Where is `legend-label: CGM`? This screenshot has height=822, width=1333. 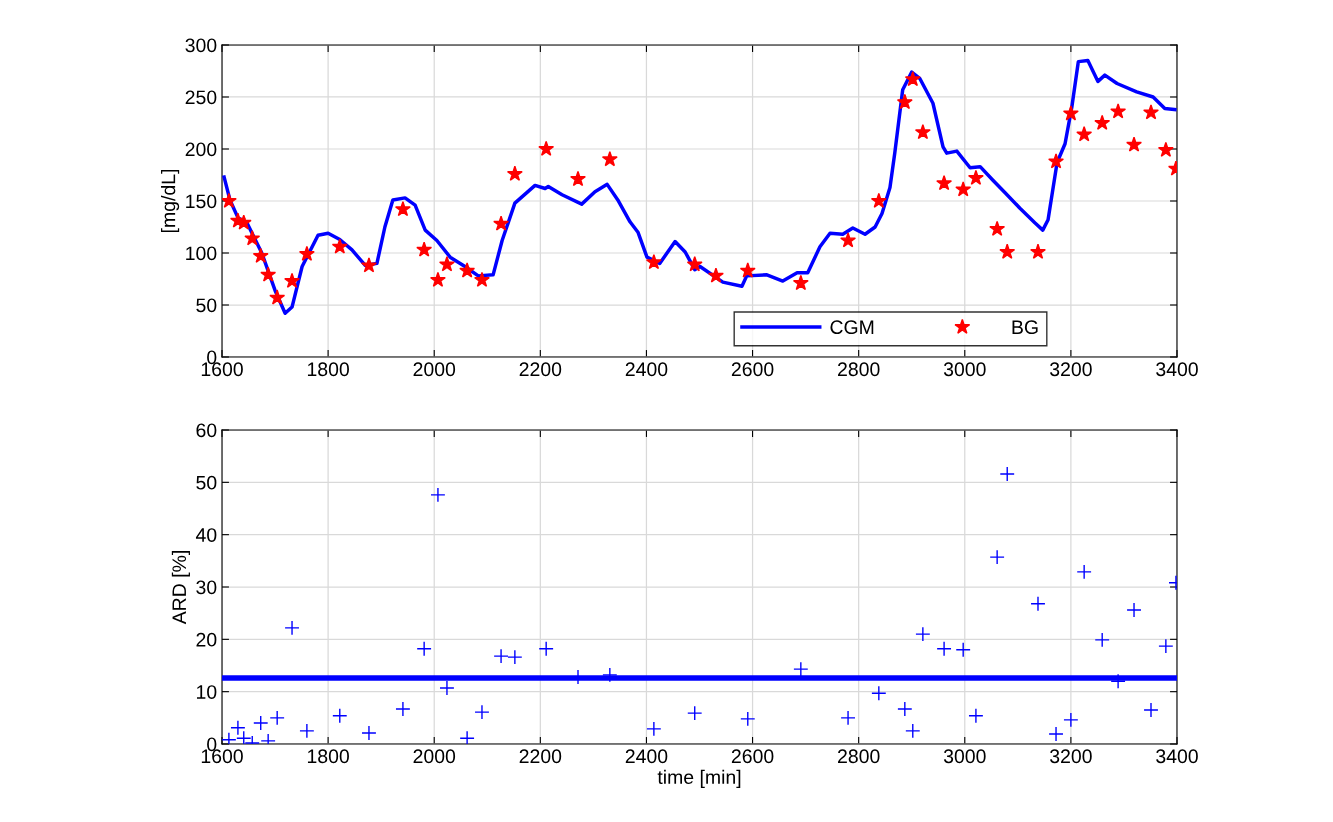
legend-label: CGM is located at coordinates (852, 327).